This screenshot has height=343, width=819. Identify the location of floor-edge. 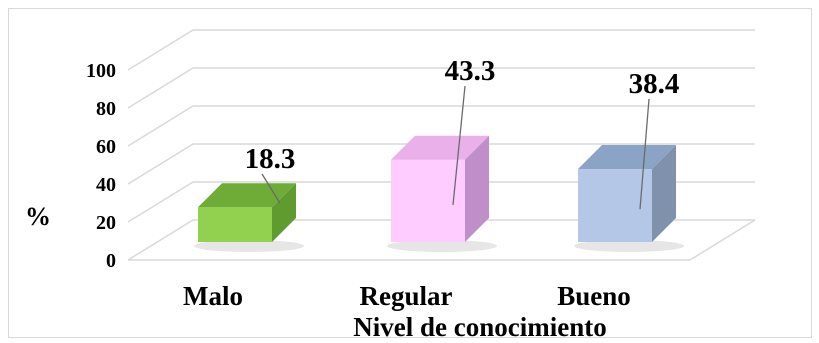
(442, 240).